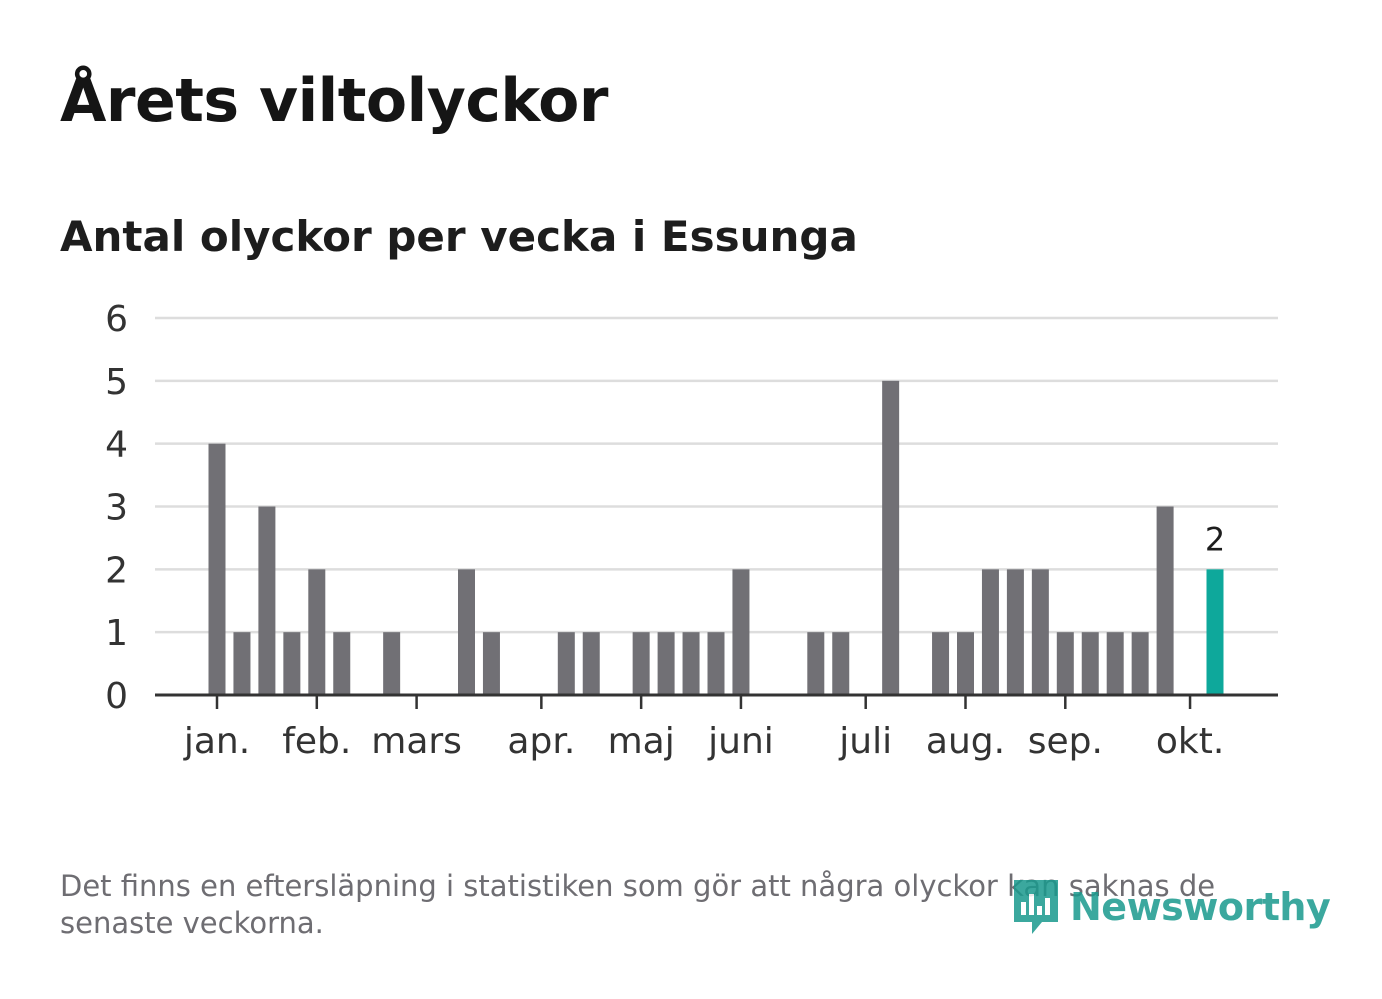 The height and width of the screenshot is (999, 1382). I want to click on y-tick-label: 6, so click(116, 319).